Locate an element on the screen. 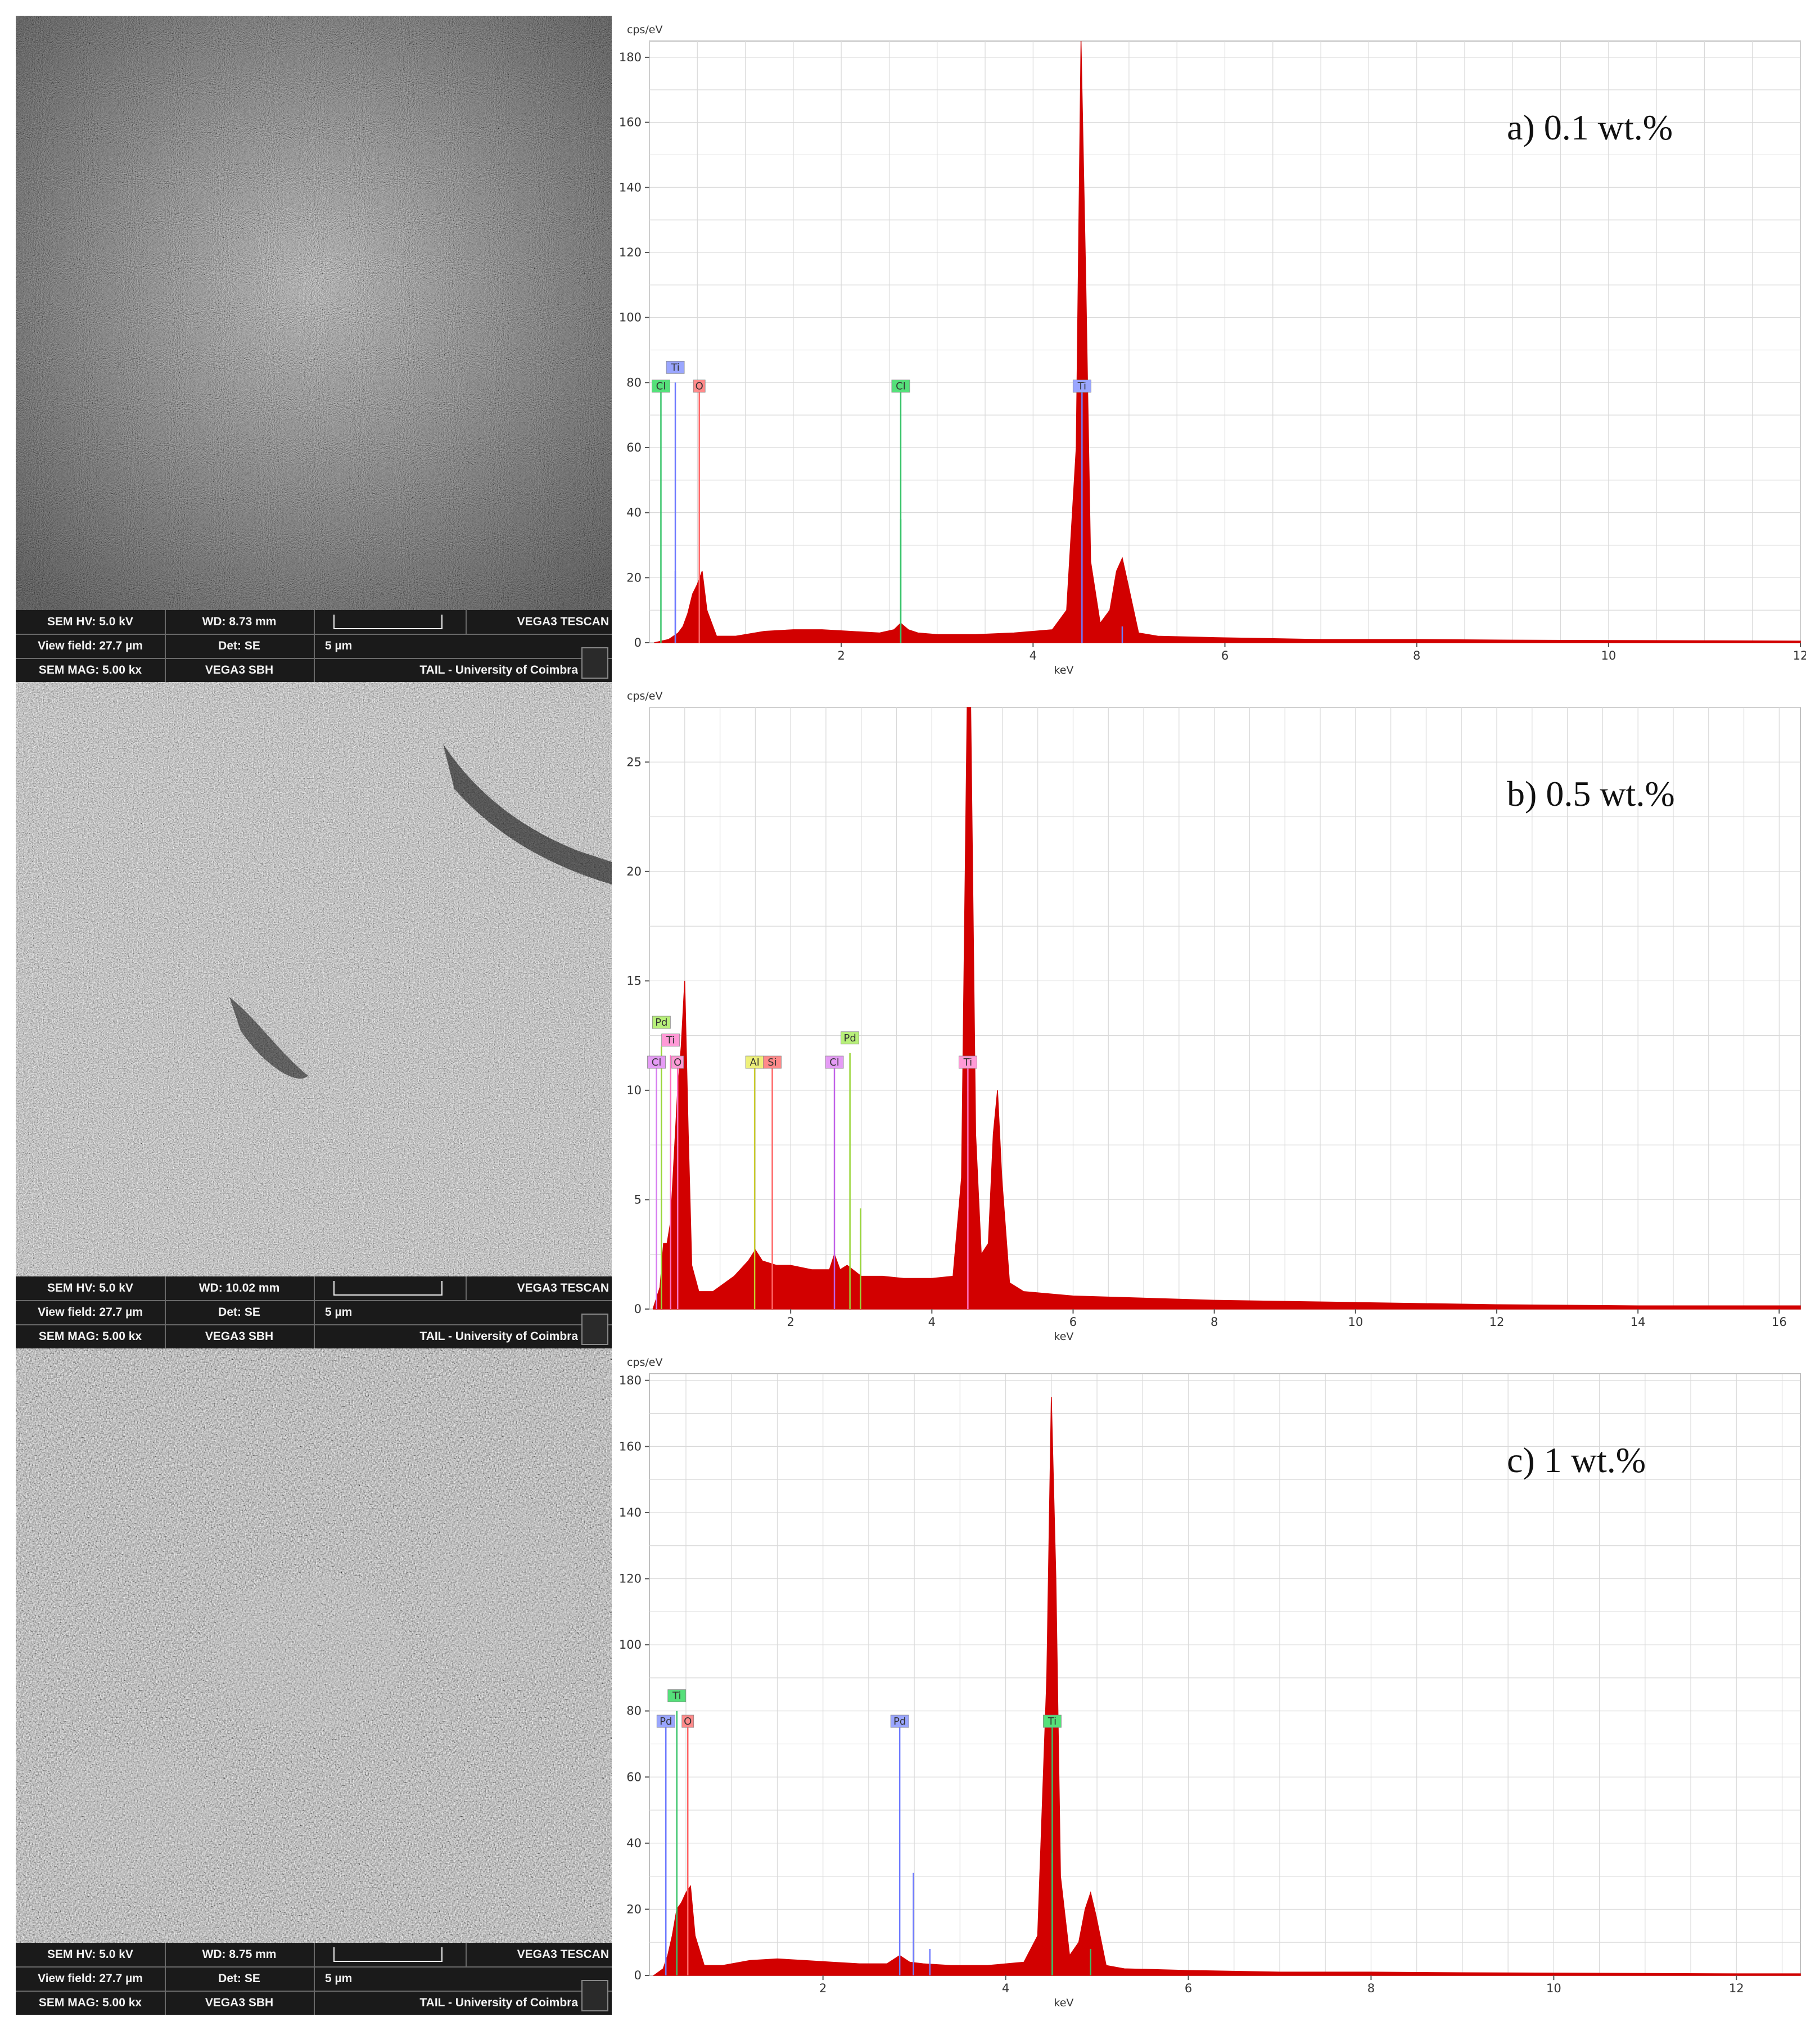 Image resolution: width=1806 pixels, height=2044 pixels. element-label: O is located at coordinates (688, 1721).